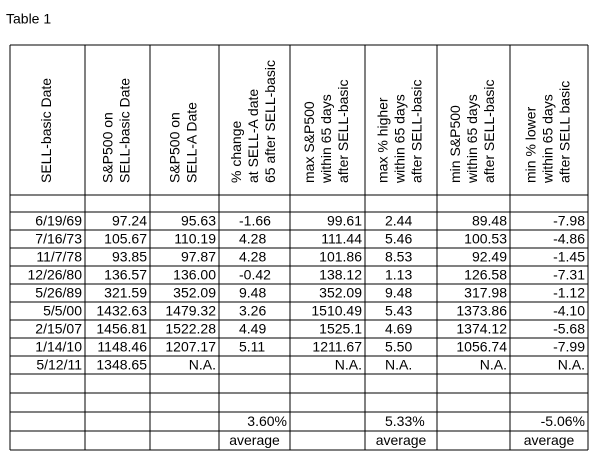 The width and height of the screenshot is (597, 472). I want to click on table-title: Table 1, so click(28, 19).